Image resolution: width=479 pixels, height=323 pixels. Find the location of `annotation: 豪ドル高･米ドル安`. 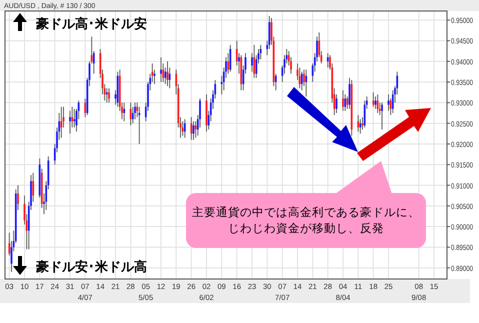

annotation: 豪ドル高･米ドル安 is located at coordinates (91, 24).